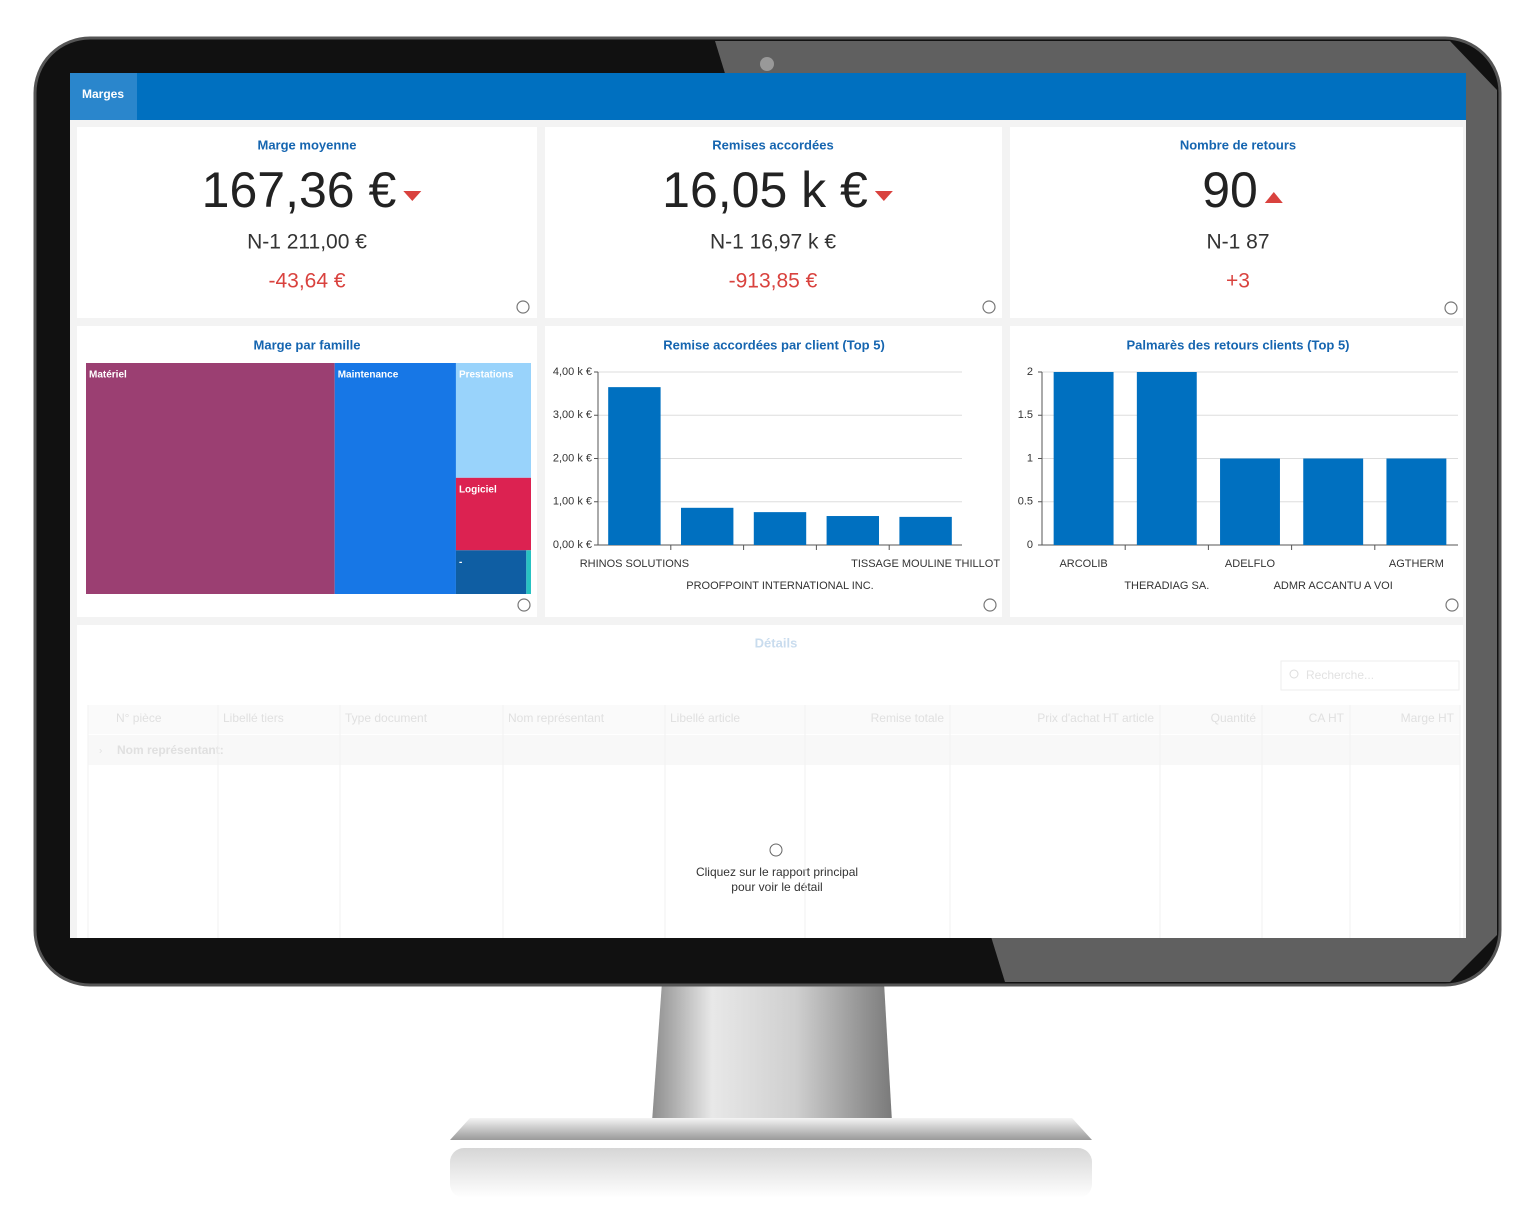  I want to click on y-tick-label: 2,00 k €, so click(572, 458).